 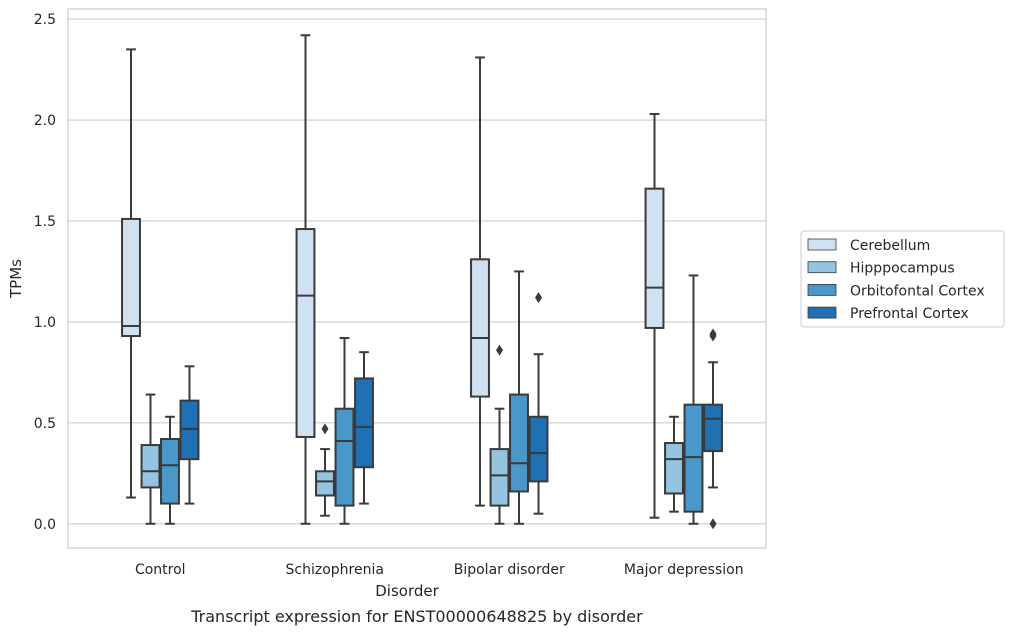 I want to click on y-tick-label: 0.5, so click(x=45, y=424).